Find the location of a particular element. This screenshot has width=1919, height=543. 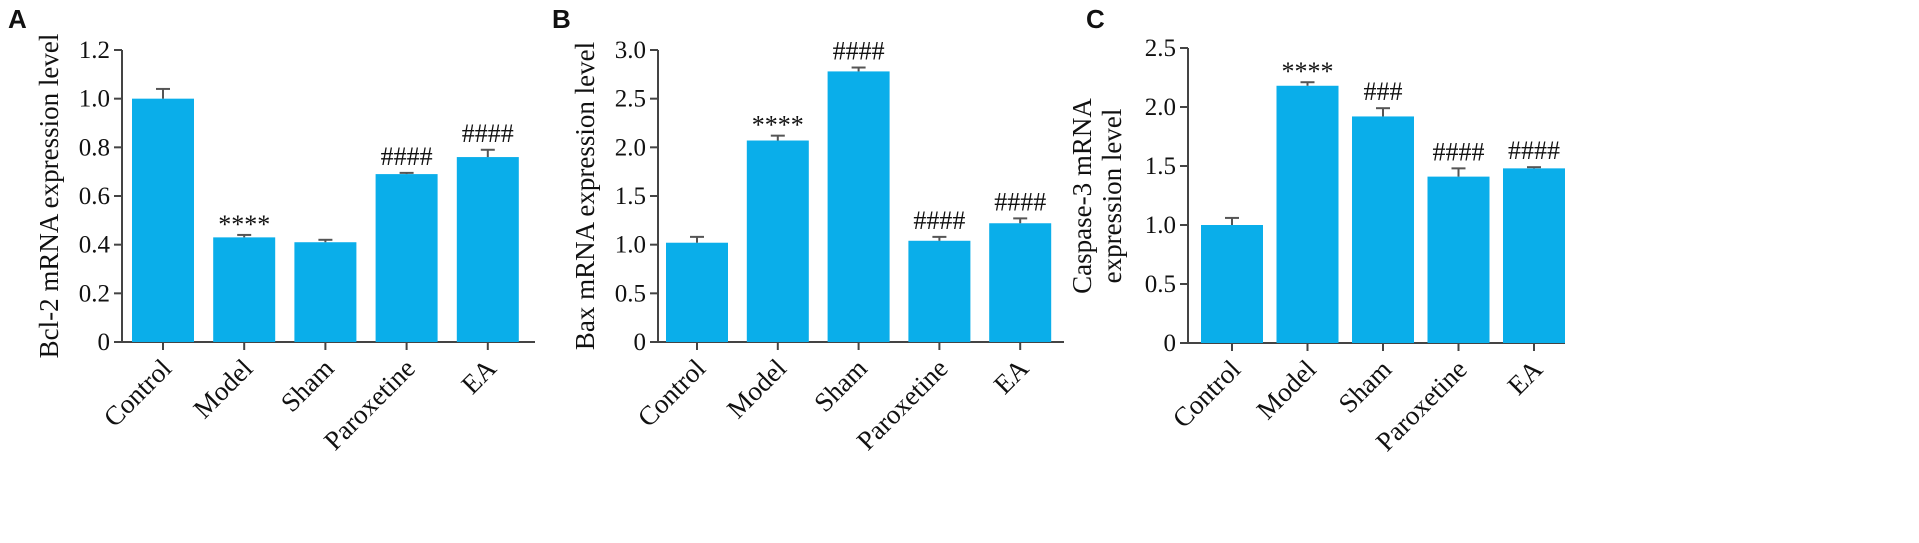

y-tick-label: 0.2 is located at coordinates (94, 293).